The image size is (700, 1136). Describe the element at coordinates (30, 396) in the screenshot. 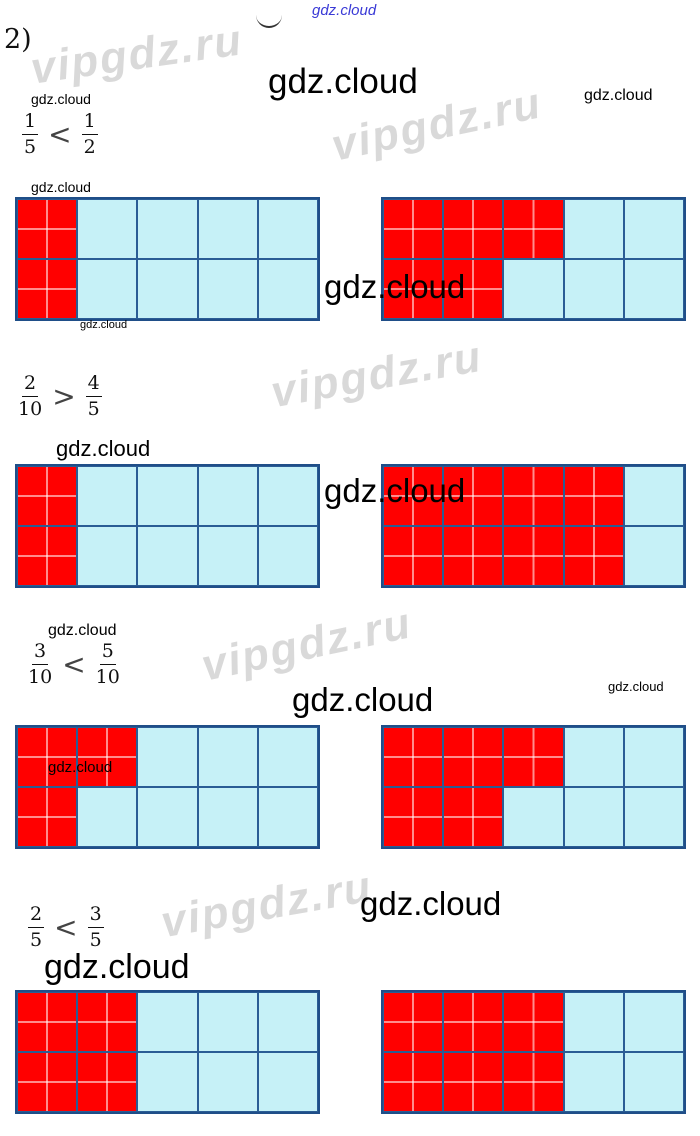

I see `fraction-left: 2 10` at that location.